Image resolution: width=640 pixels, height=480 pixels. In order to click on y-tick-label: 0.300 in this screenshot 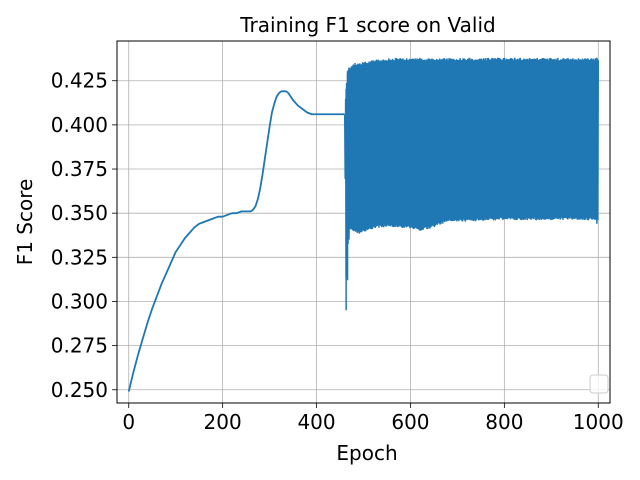, I will do `click(79, 301)`.